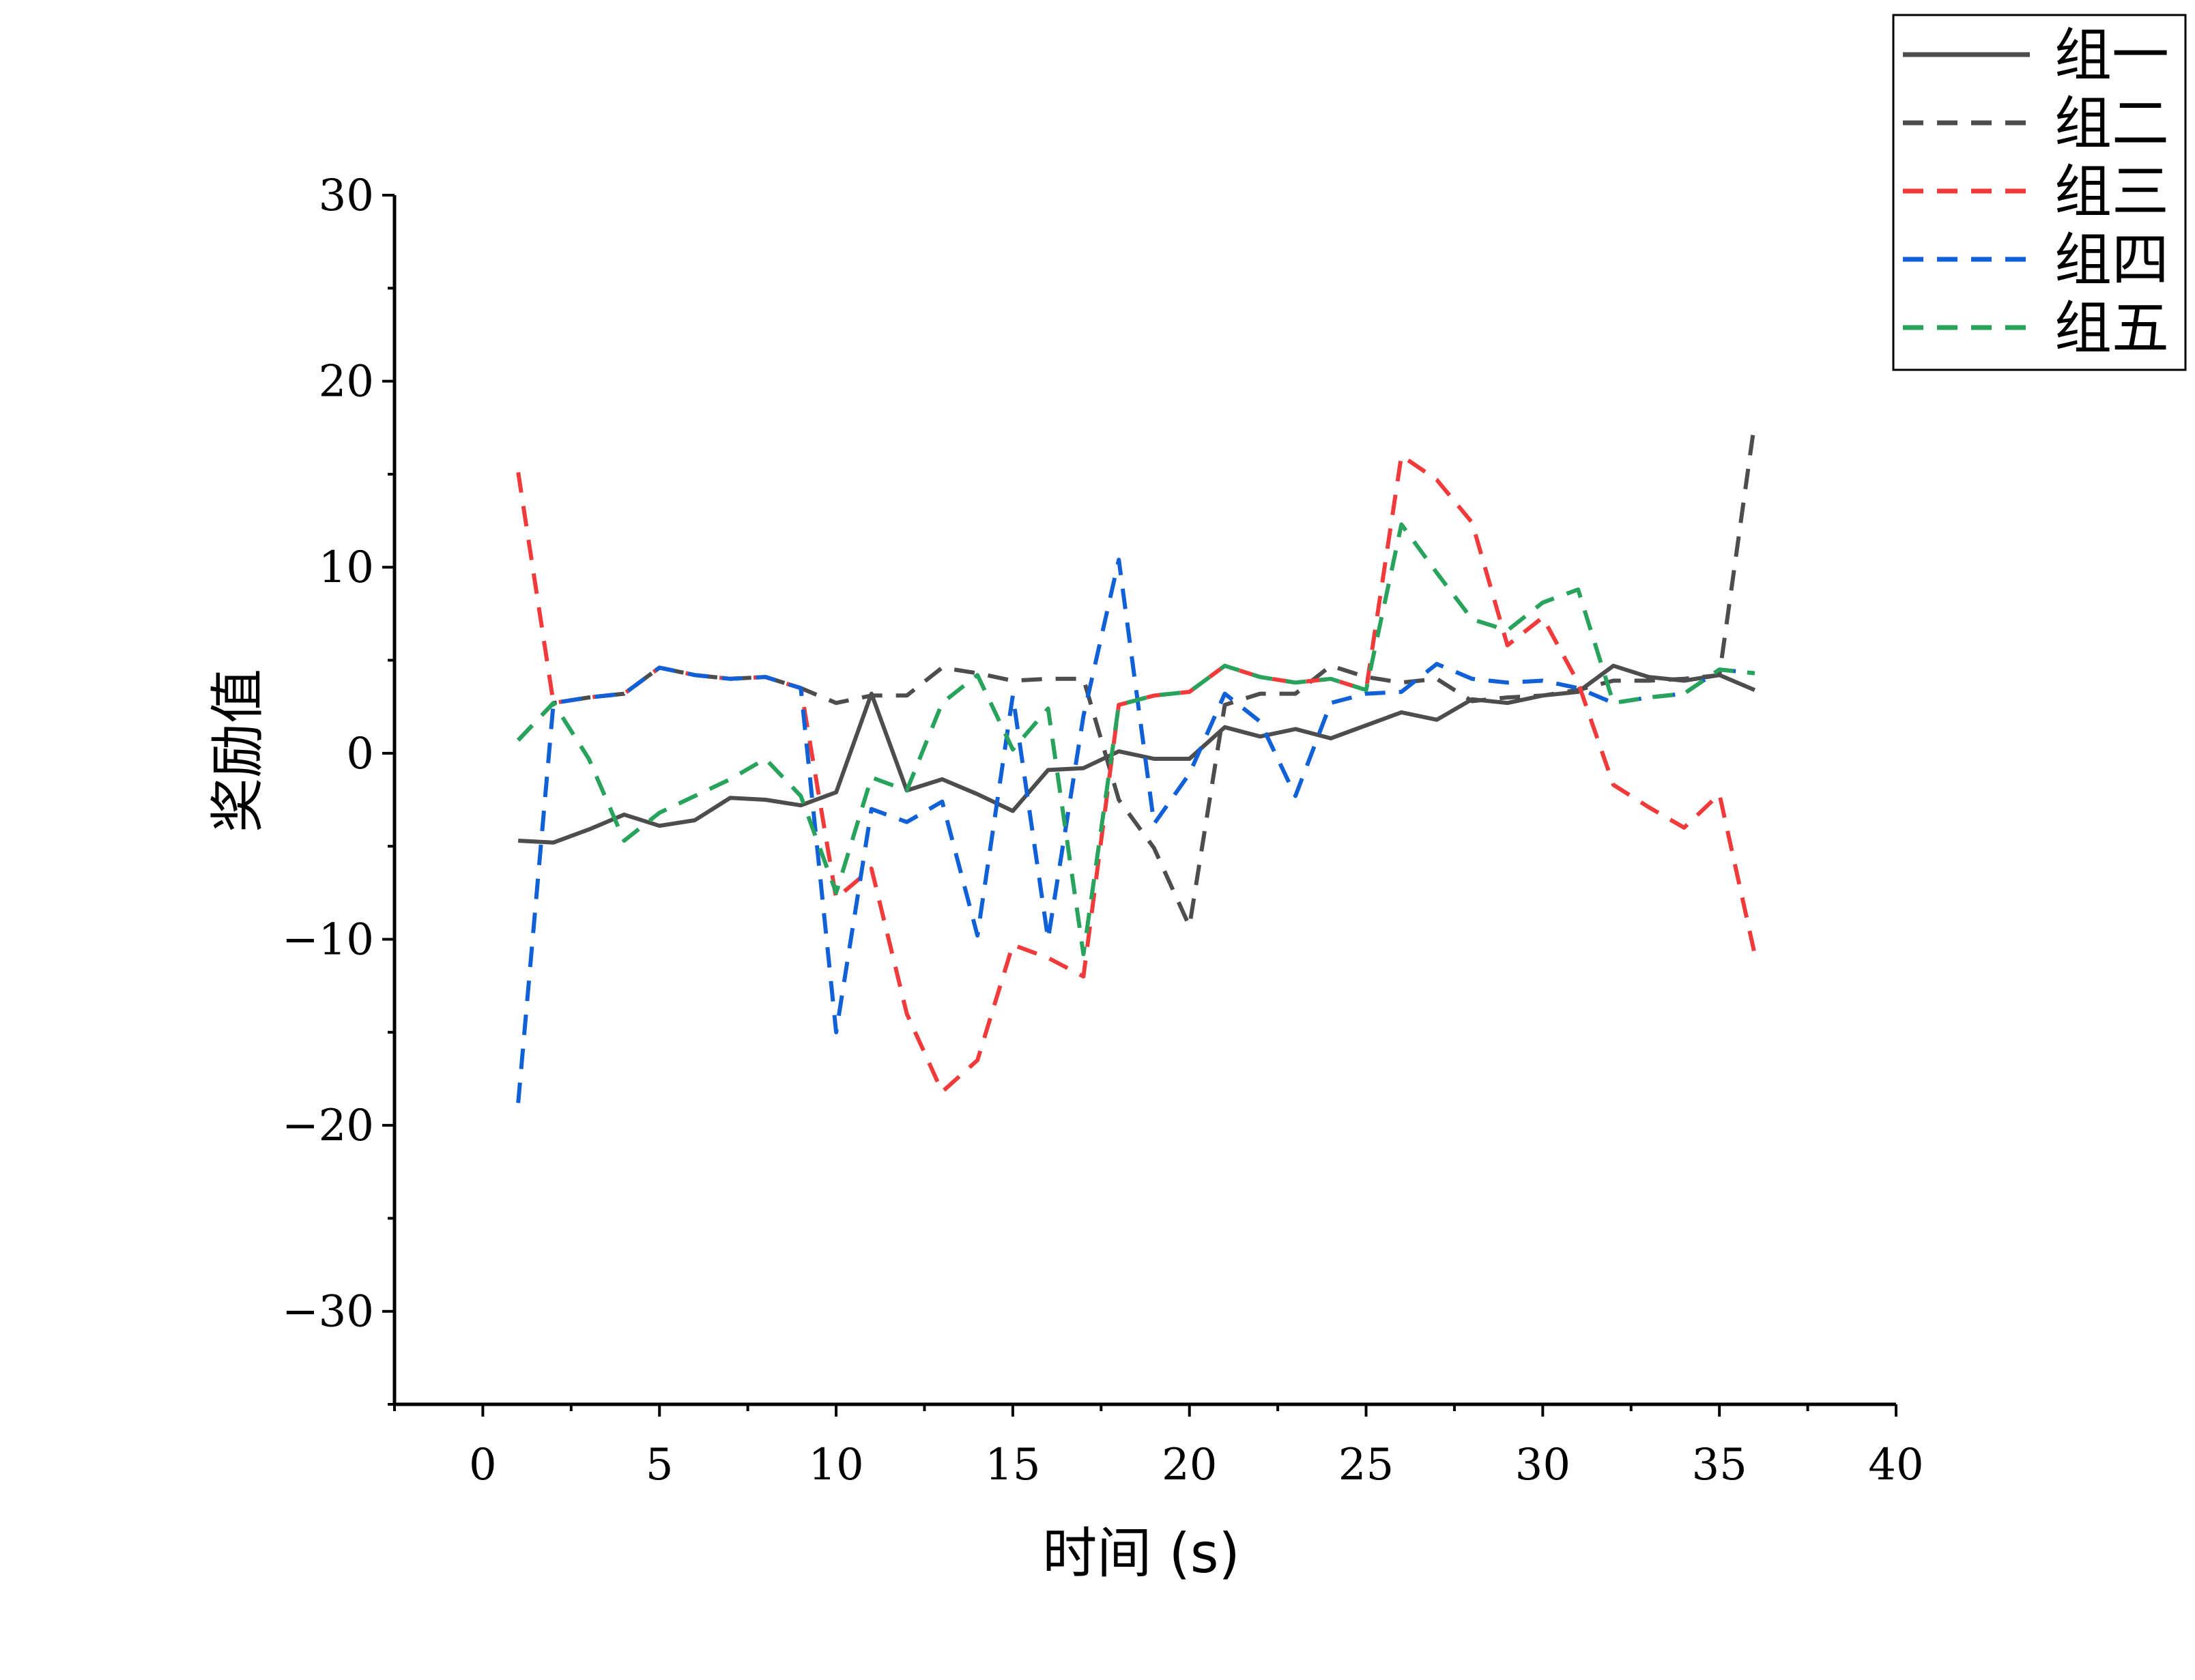 The height and width of the screenshot is (1680, 2195). Describe the element at coordinates (1141, 1553) in the screenshot. I see `x-axis-title: 时间 (s)` at that location.